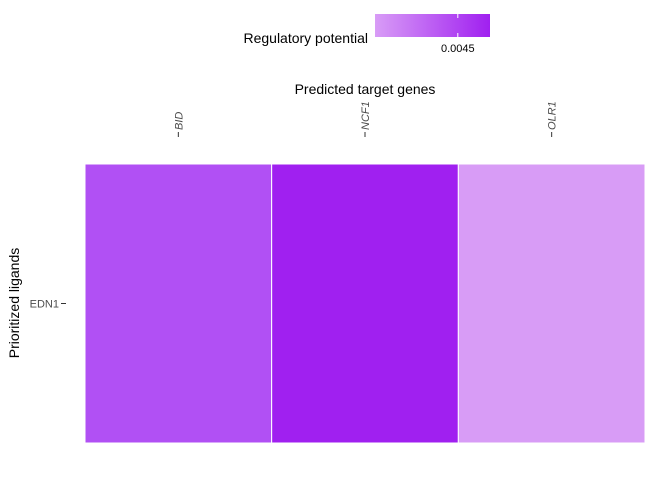 The image size is (672, 480). What do you see at coordinates (432, 25) in the screenshot?
I see `legend-colorbar` at bounding box center [432, 25].